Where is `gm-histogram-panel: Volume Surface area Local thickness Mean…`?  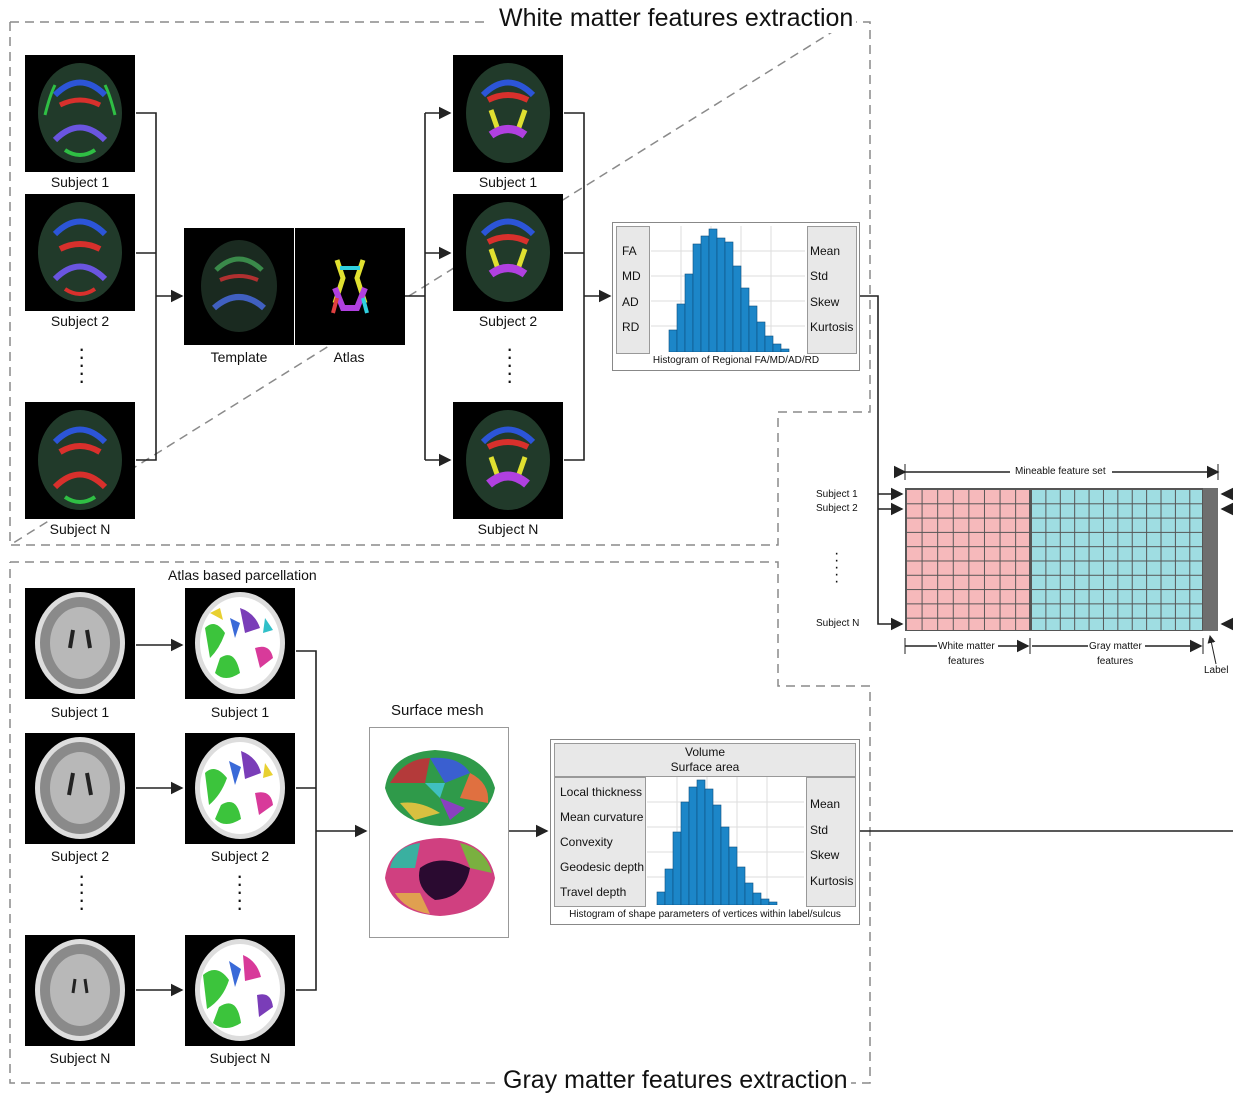 gm-histogram-panel: Volume Surface area Local thickness Mean… is located at coordinates (705, 832).